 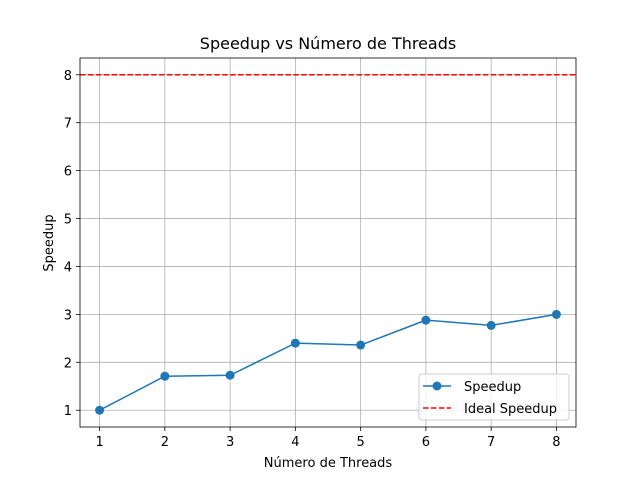 What do you see at coordinates (491, 442) in the screenshot?
I see `x-tick-label: 7` at bounding box center [491, 442].